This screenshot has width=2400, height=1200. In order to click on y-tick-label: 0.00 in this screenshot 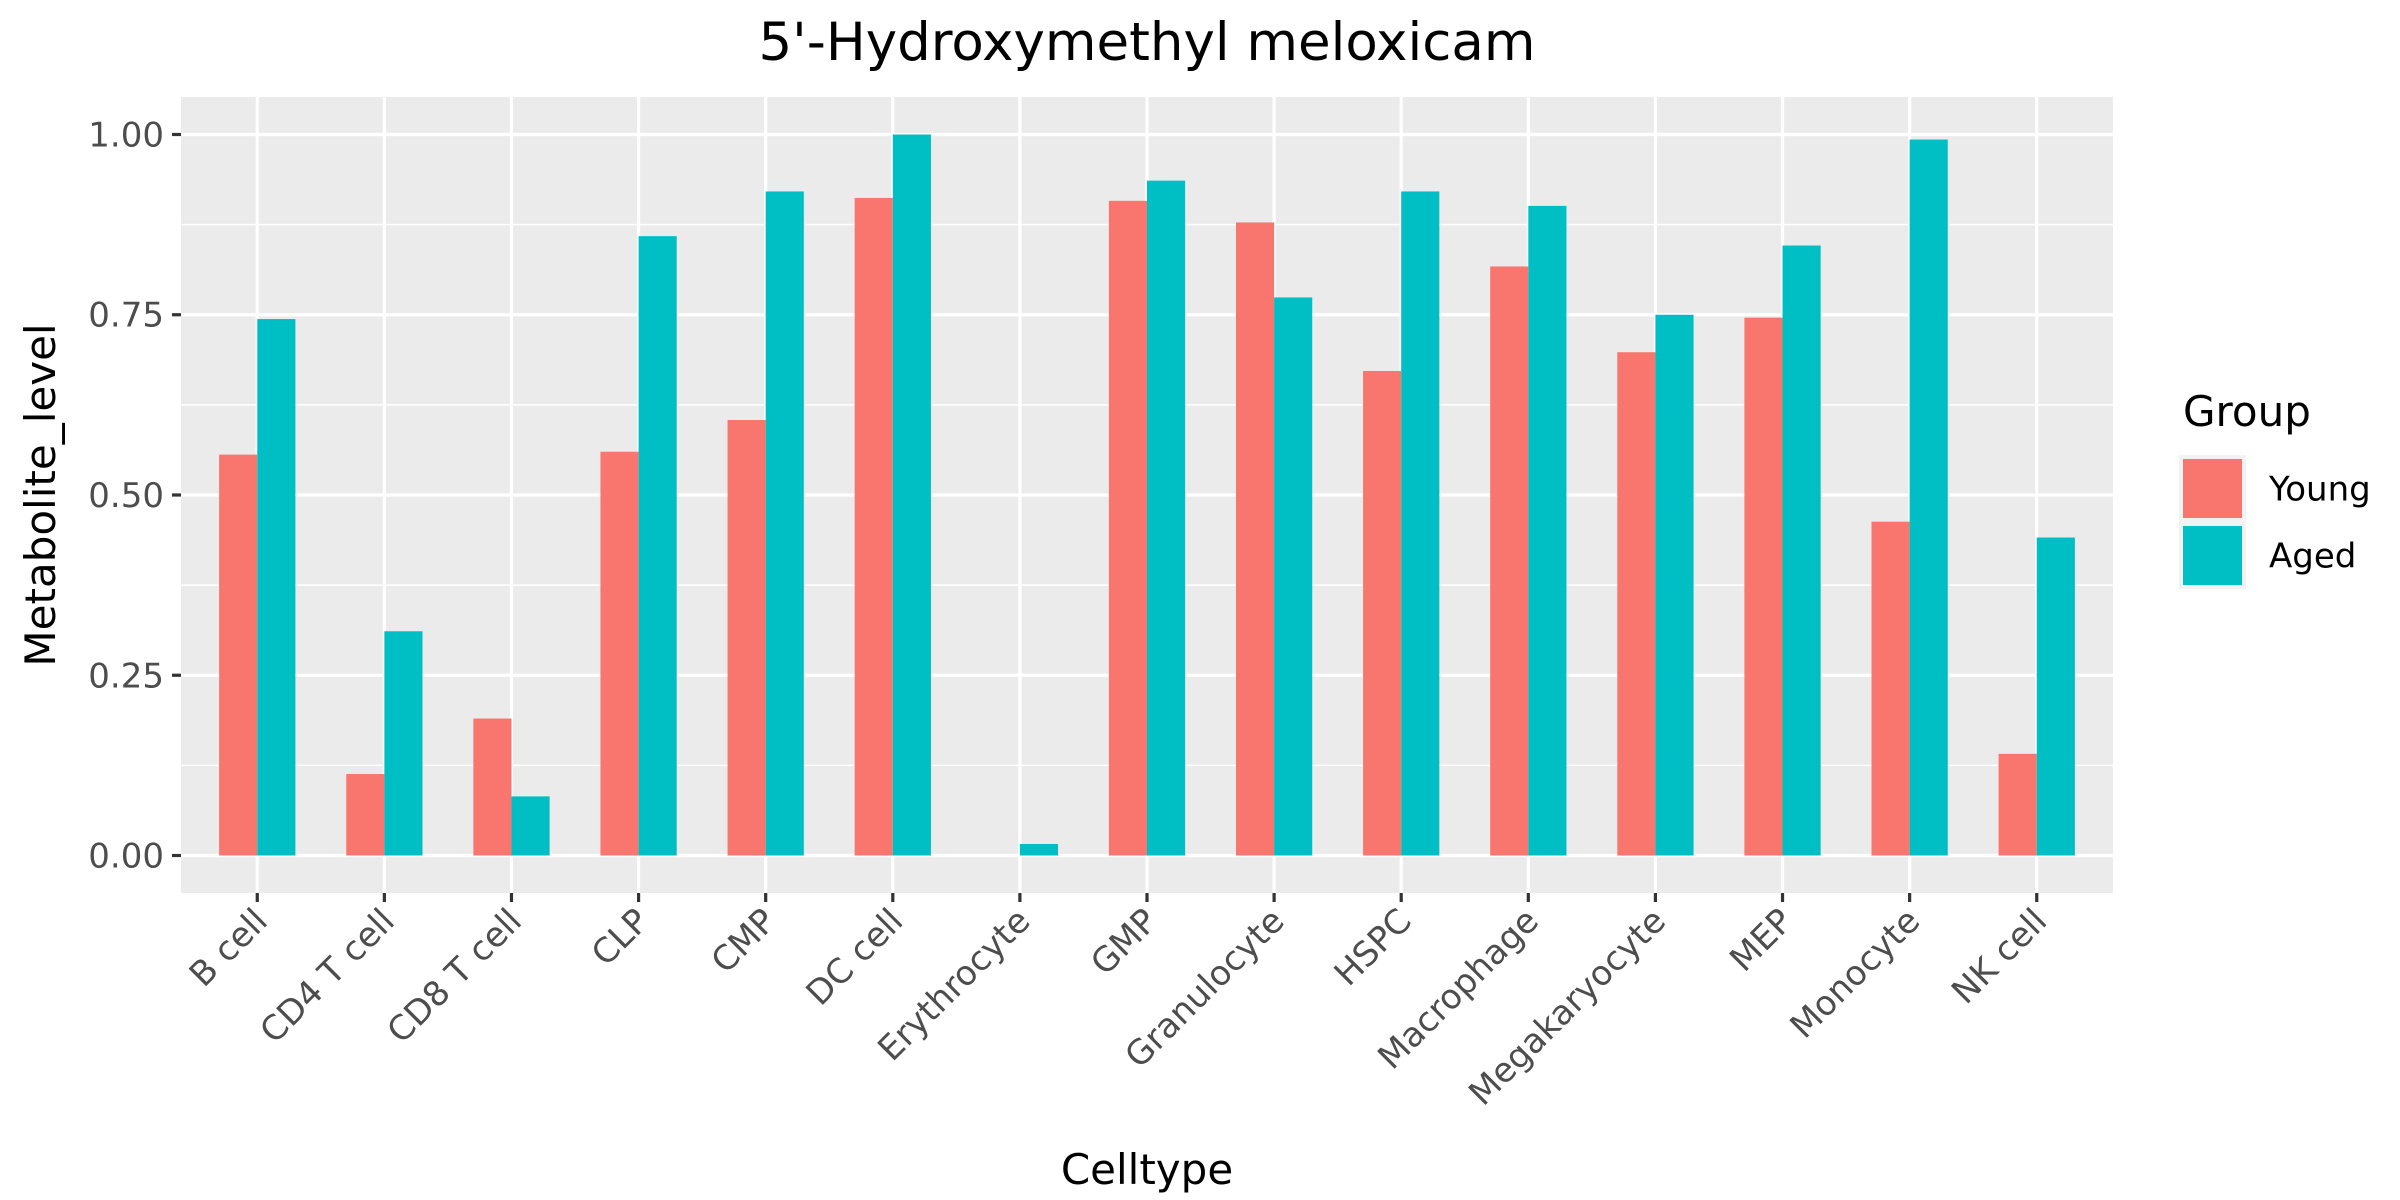, I will do `click(126, 857)`.